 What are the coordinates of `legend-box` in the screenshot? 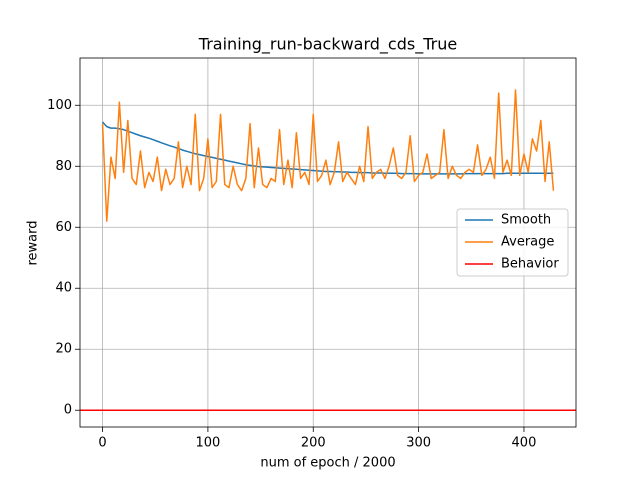 It's located at (512, 242).